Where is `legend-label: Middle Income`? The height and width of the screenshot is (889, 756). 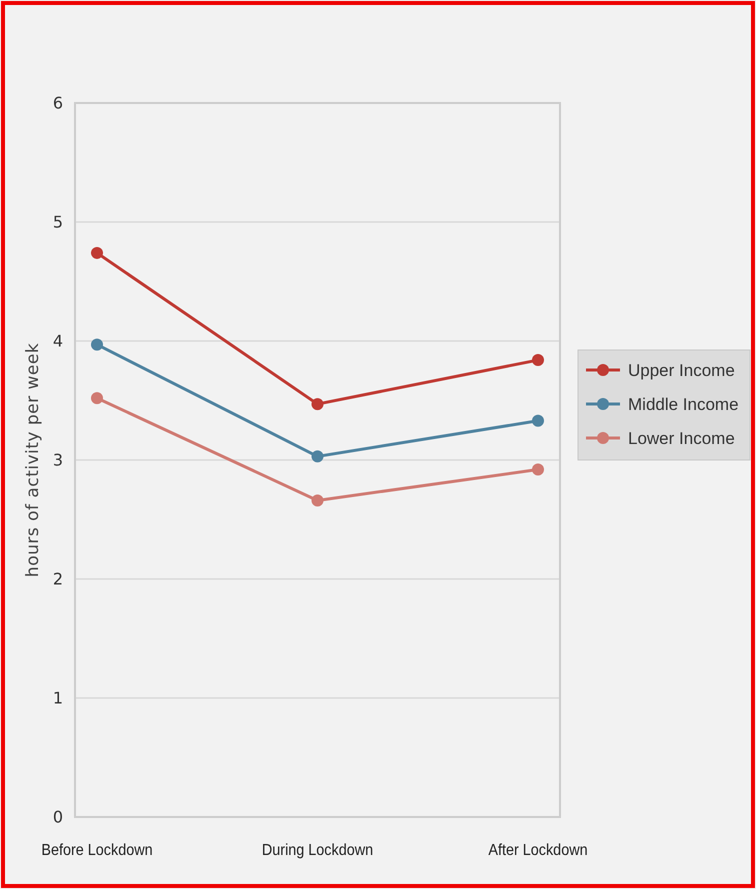
legend-label: Middle Income is located at coordinates (683, 404).